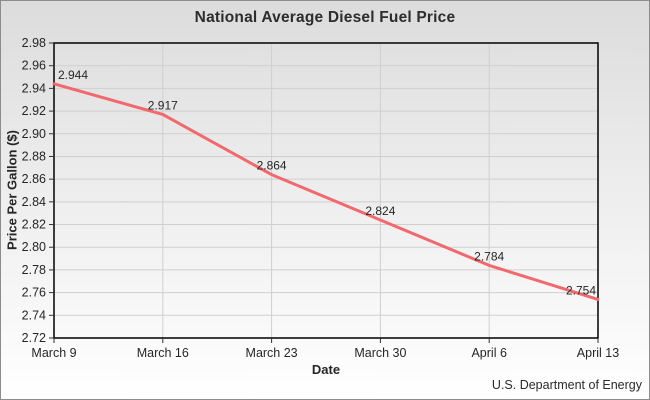 The width and height of the screenshot is (650, 400). Describe the element at coordinates (34, 338) in the screenshot. I see `y-tick-label: 2.72` at that location.